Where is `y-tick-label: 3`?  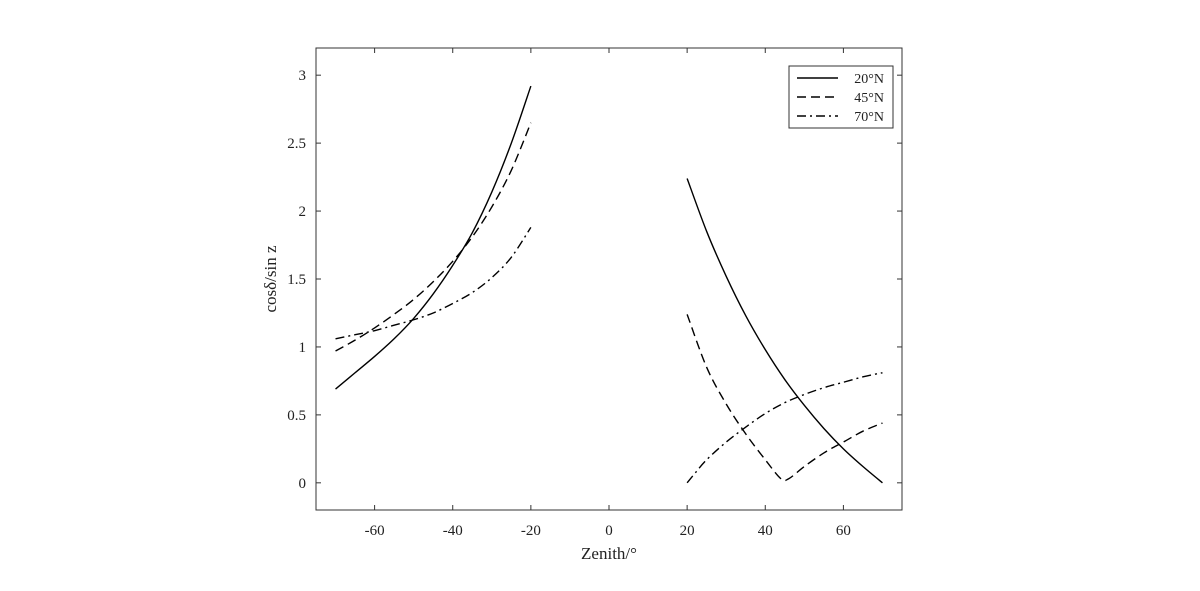 y-tick-label: 3 is located at coordinates (303, 76).